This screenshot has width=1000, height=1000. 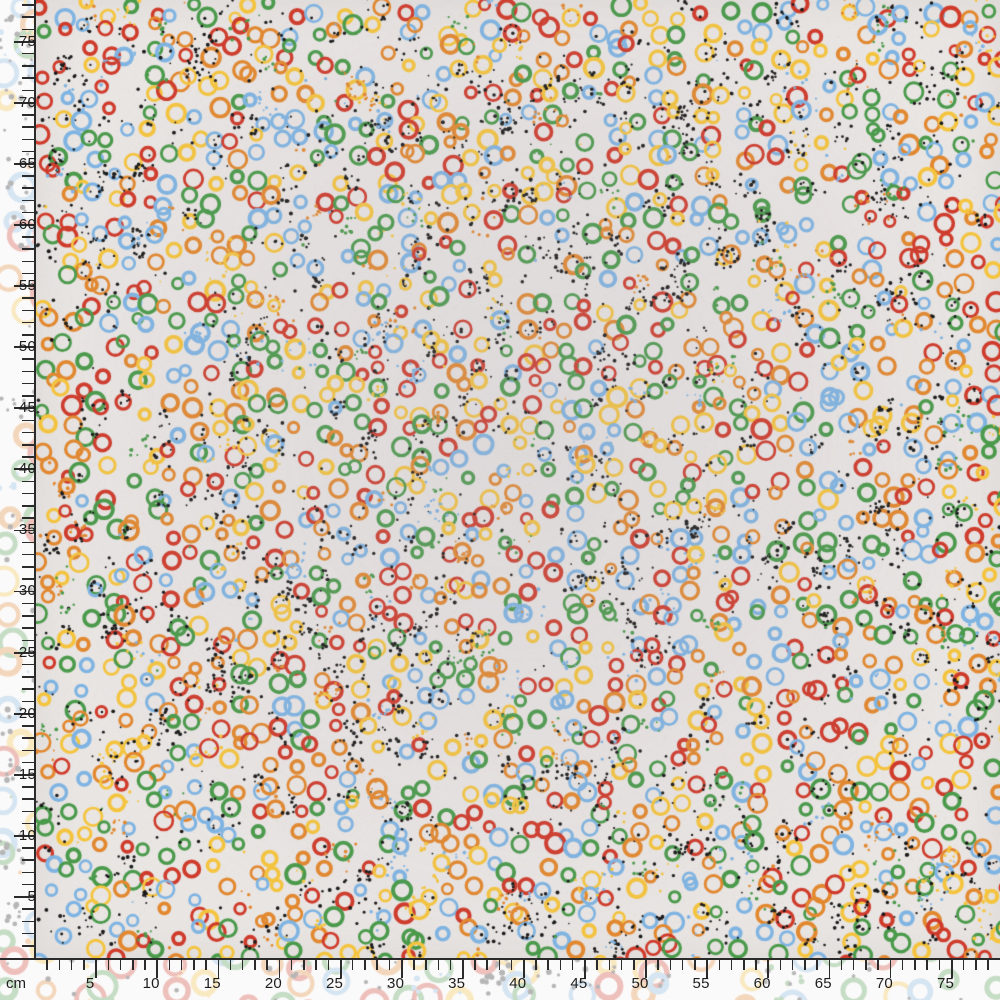 I want to click on vertical-ruler-label: 30, so click(x=27, y=591).